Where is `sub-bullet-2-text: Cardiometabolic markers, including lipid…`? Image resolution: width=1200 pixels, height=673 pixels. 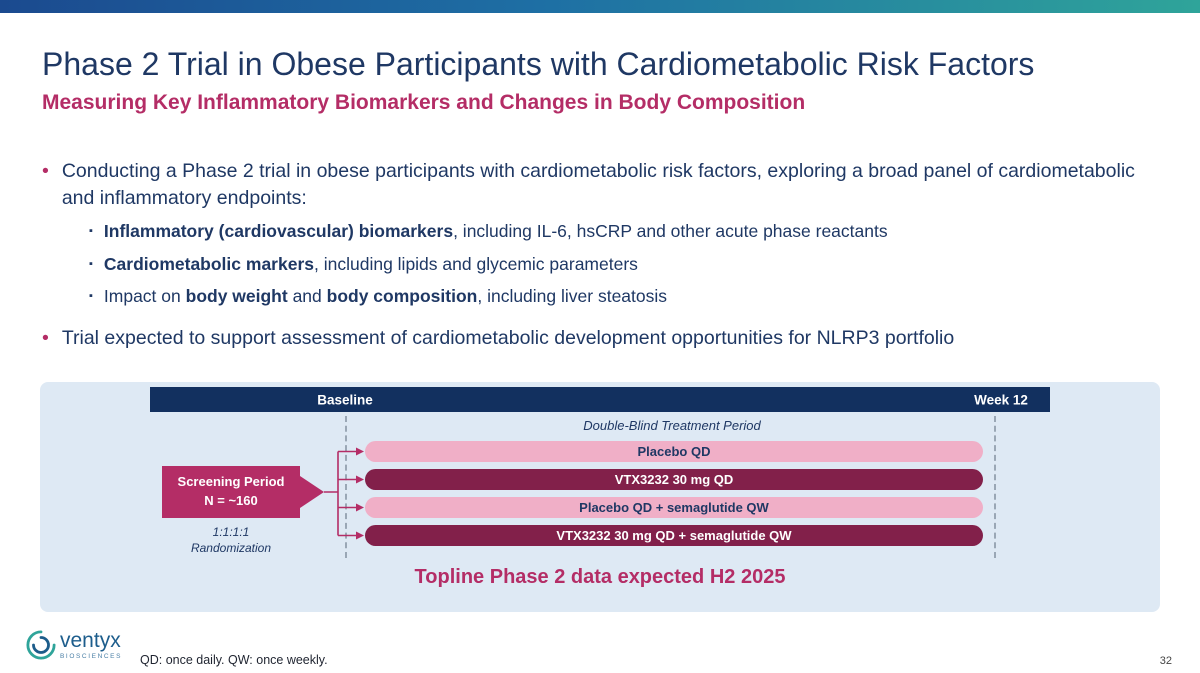
sub-bullet-2-text: Cardiometabolic markers, including lipid… is located at coordinates (371, 264).